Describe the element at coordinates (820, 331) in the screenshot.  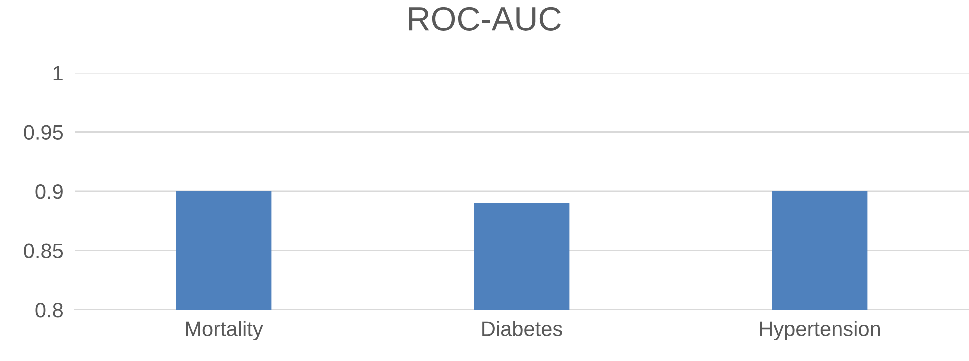
I see `x-tick-label: Hypertension` at that location.